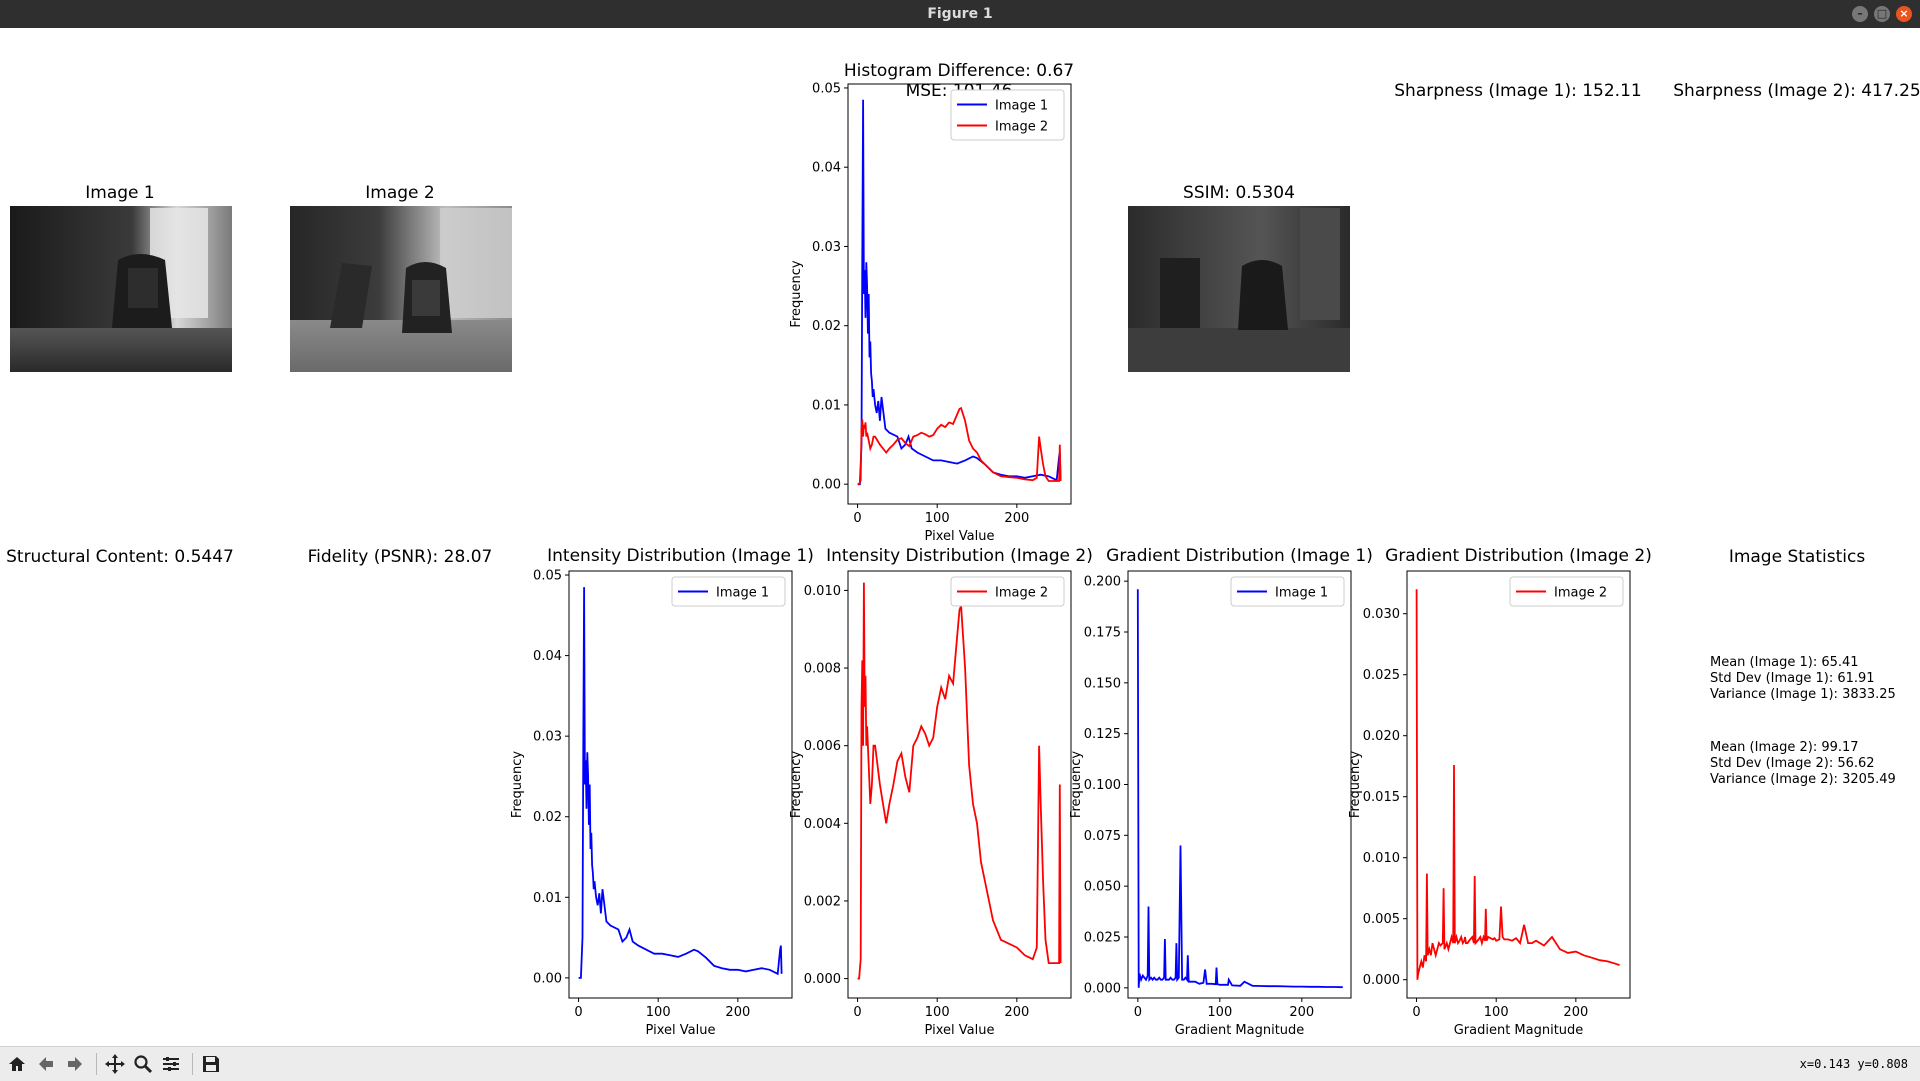  I want to click on y-tick-label: 0.175, so click(1102, 633).